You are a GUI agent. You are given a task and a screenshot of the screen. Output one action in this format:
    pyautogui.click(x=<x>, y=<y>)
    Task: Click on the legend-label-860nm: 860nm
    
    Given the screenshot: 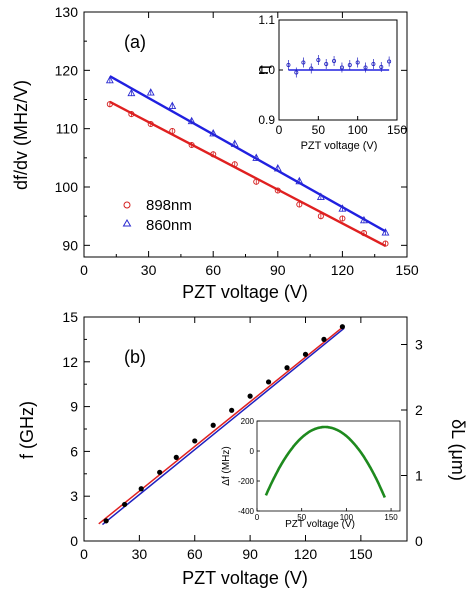 What is the action you would take?
    pyautogui.click(x=169, y=225)
    